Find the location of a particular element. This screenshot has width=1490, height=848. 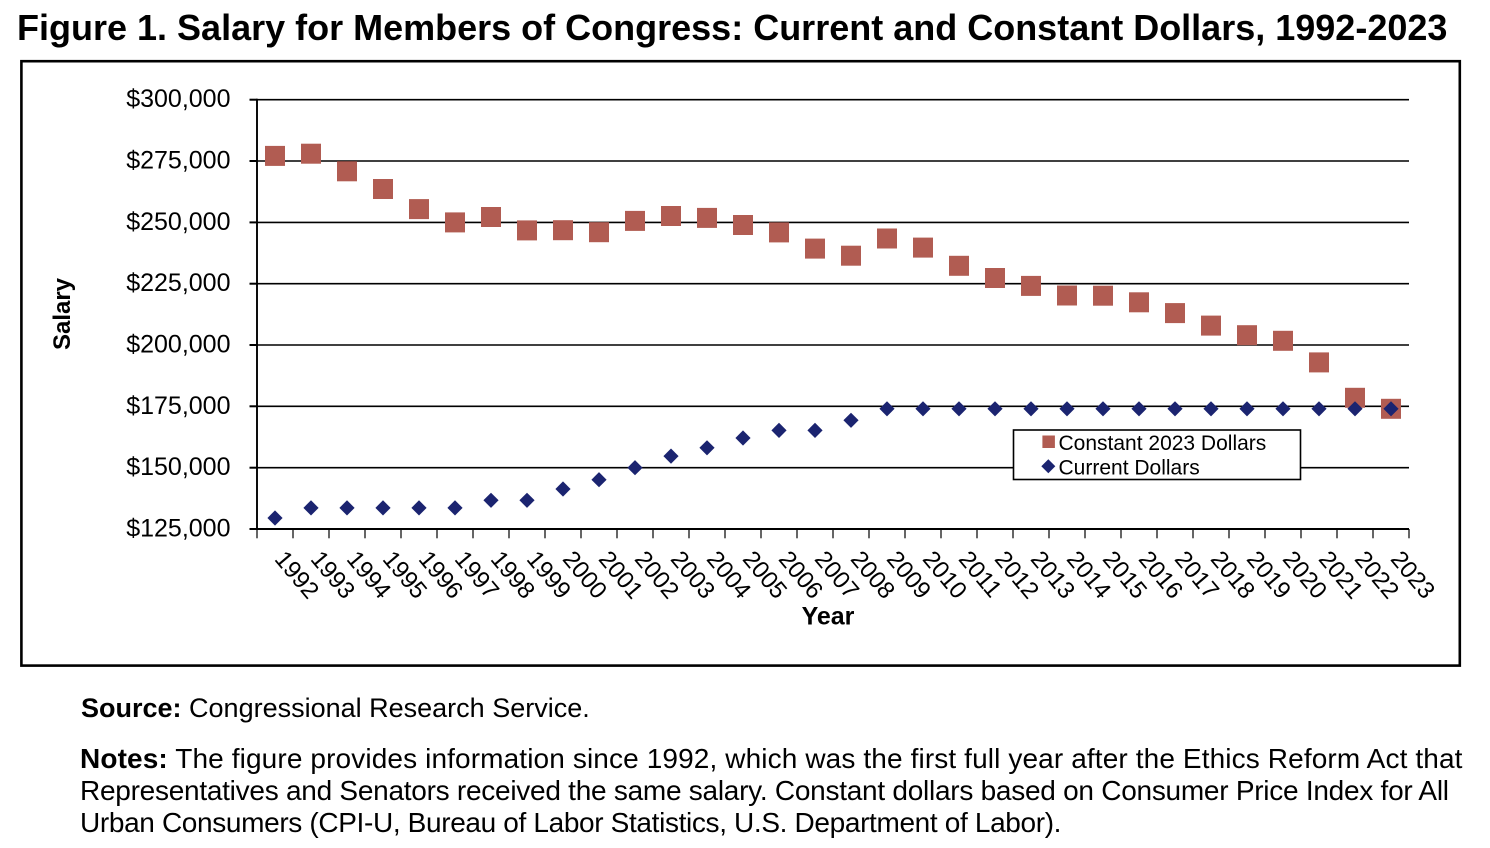

svg-text: $300,000 is located at coordinates (178, 99).